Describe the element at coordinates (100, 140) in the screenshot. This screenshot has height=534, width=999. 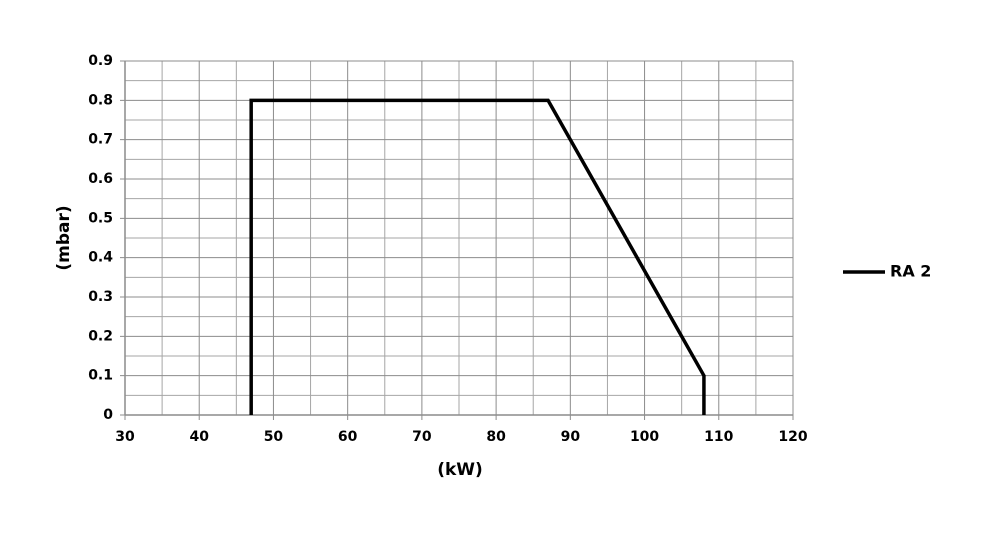
I see `y-tick-label: 0.7` at that location.